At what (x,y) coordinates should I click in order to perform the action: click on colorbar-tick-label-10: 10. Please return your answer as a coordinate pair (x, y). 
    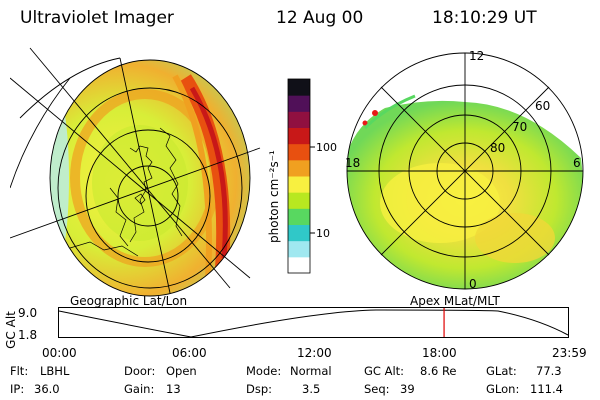
    Looking at the image, I should click on (323, 233).